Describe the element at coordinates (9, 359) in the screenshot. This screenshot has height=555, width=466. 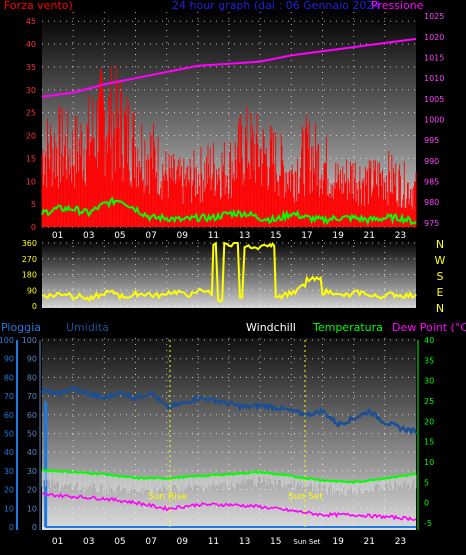
I see `rain-tick-label: 90` at that location.